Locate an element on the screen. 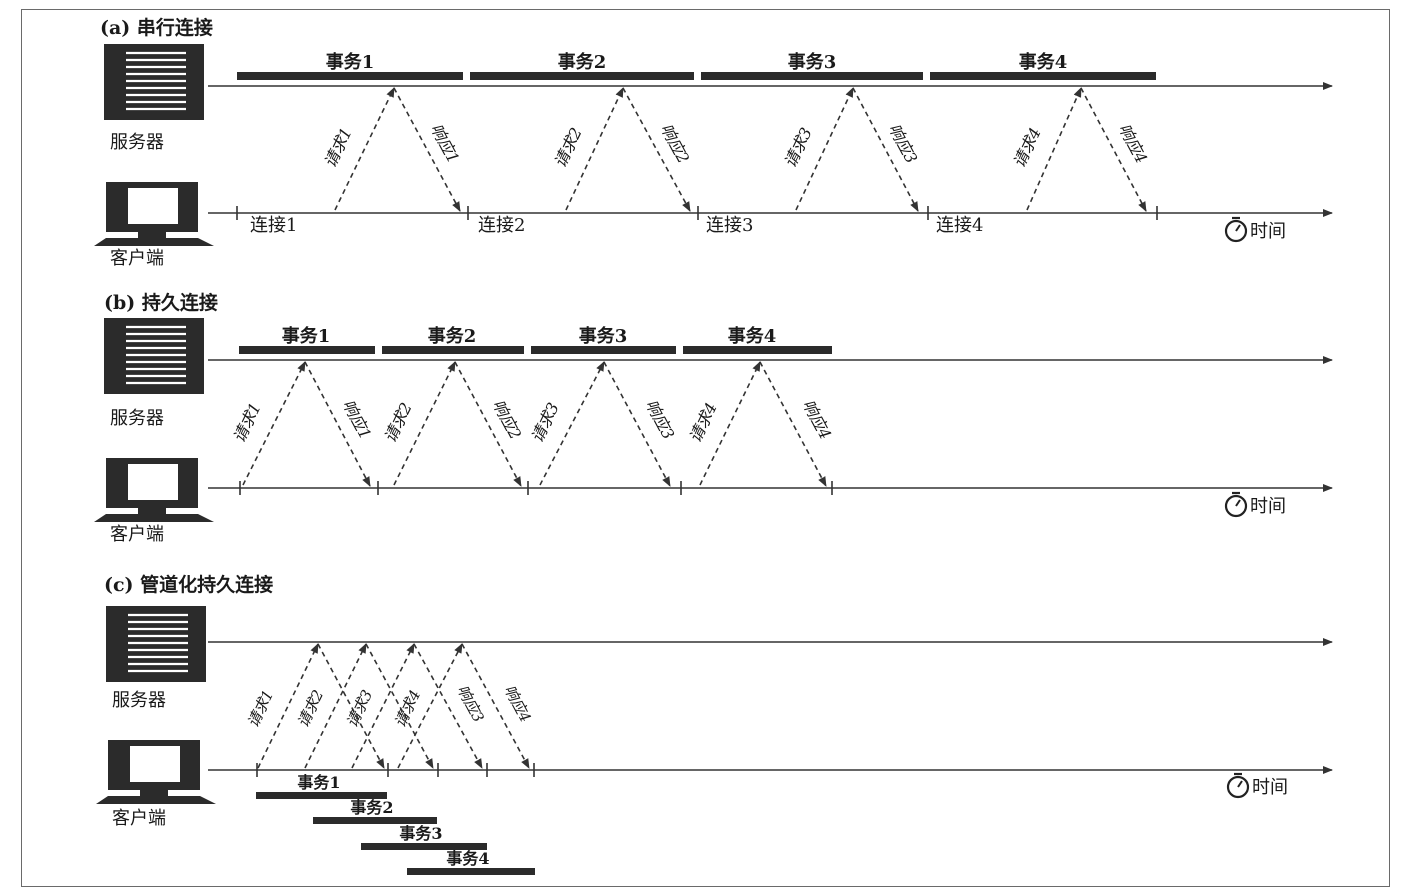 The image size is (1412, 894). connection-label: 连接4 is located at coordinates (959, 225).